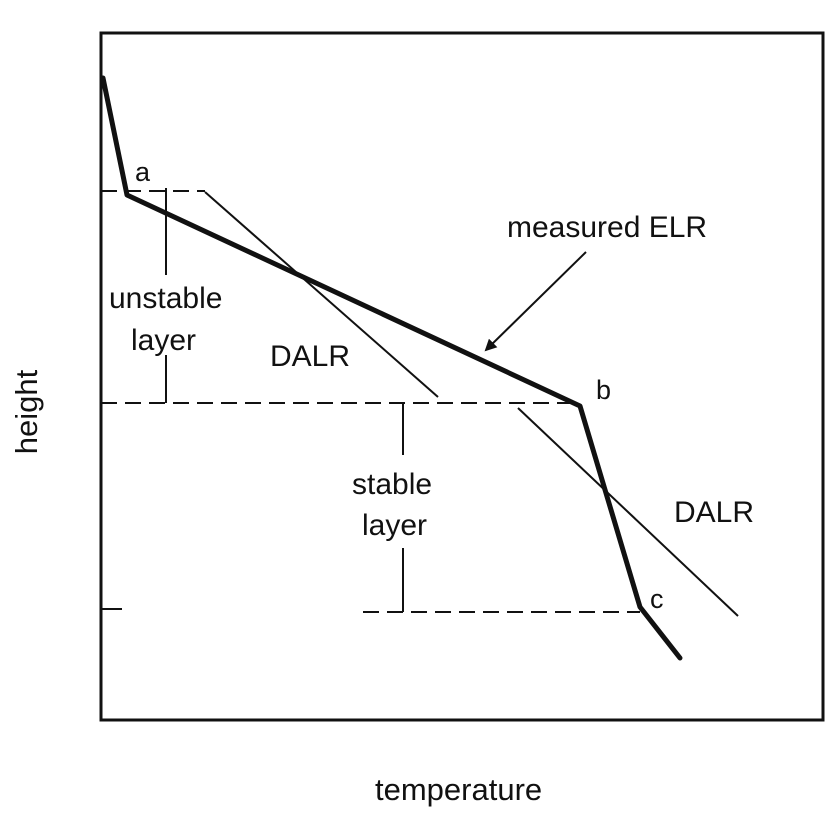 The height and width of the screenshot is (814, 838). I want to click on y-axis-label: height, so click(26, 411).